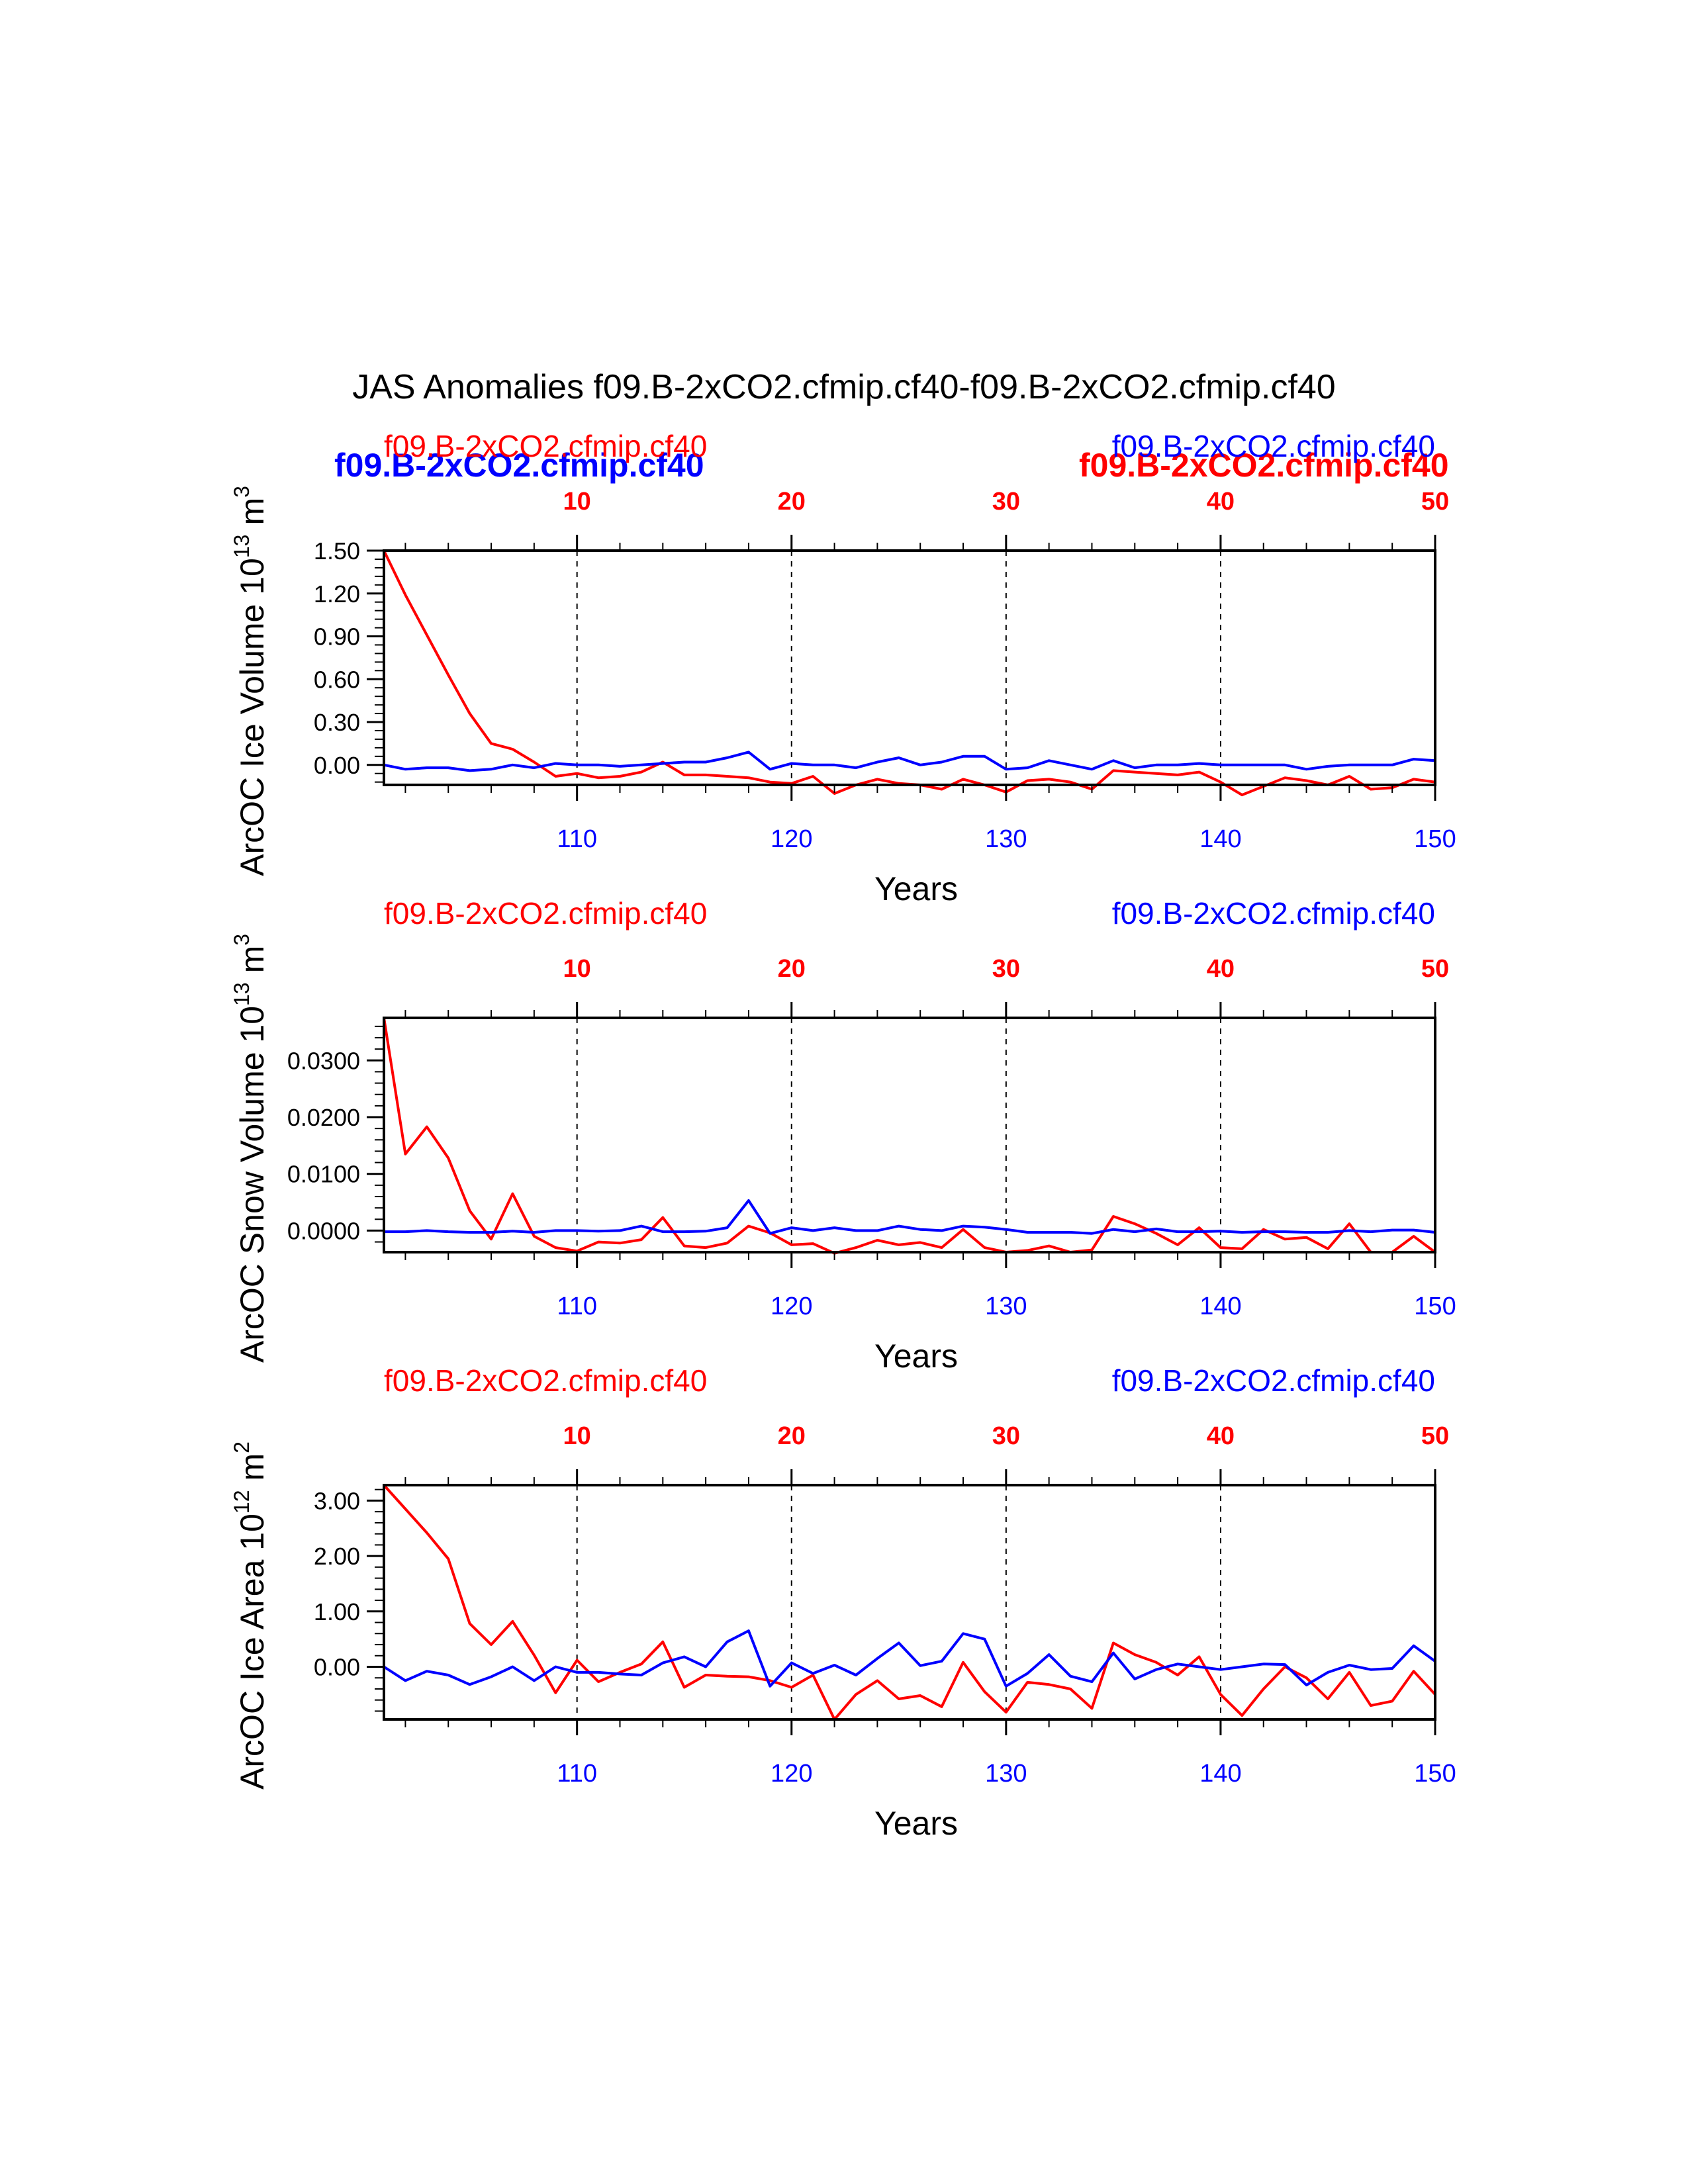 This screenshot has width=1688, height=2184. I want to click on yaxis-title: ArcOC Ice Area 1012 m2, so click(250, 1615).